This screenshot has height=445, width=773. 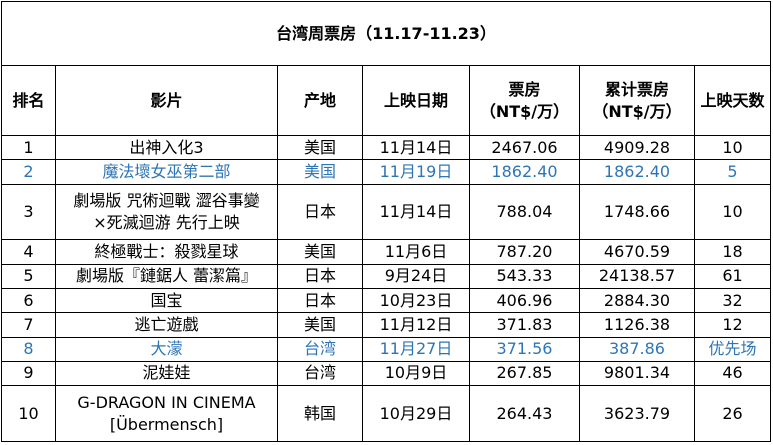 What do you see at coordinates (166, 100) in the screenshot?
I see `header-film: 影片` at bounding box center [166, 100].